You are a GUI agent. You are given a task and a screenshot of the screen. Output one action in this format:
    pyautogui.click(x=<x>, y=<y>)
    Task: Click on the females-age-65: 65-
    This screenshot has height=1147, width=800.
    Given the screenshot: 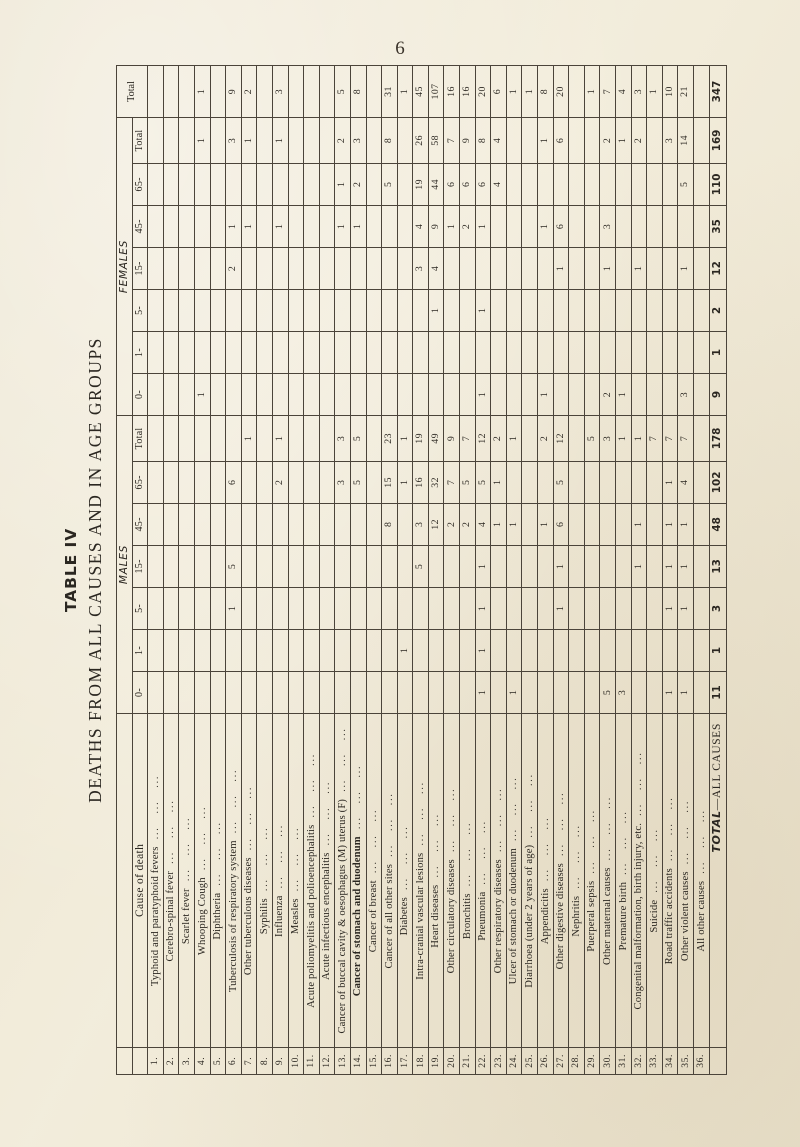 What is the action you would take?
    pyautogui.click(x=140, y=184)
    